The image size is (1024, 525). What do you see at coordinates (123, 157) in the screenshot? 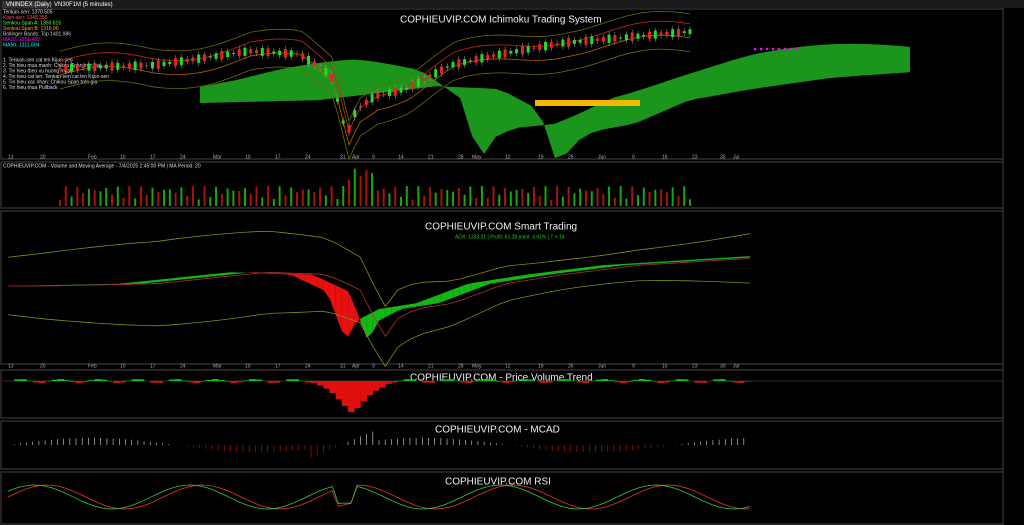
I see `date-label: 10` at bounding box center [123, 157].